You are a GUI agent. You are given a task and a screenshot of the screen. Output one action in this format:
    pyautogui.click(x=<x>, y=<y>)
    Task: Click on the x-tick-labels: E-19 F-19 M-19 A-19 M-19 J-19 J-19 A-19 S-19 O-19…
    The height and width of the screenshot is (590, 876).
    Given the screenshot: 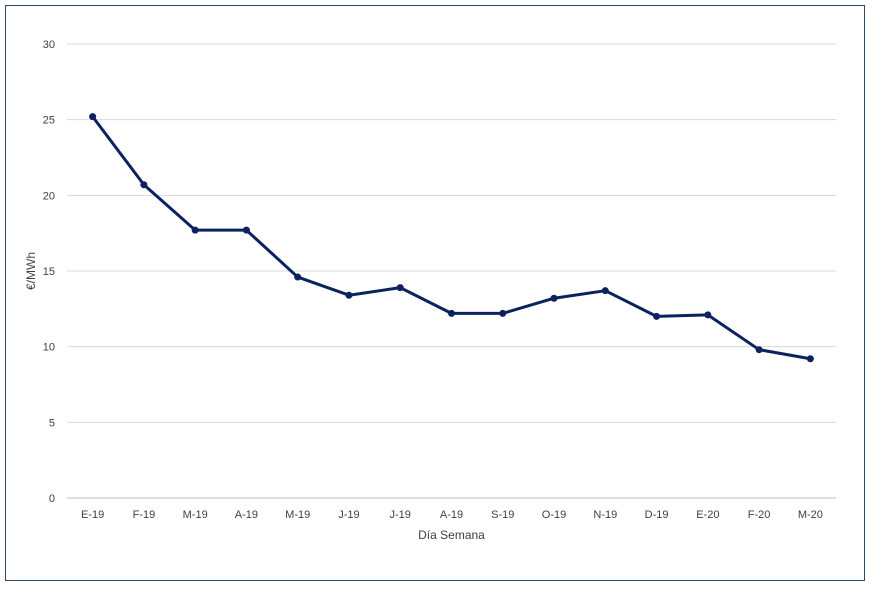 What is the action you would take?
    pyautogui.click(x=452, y=515)
    